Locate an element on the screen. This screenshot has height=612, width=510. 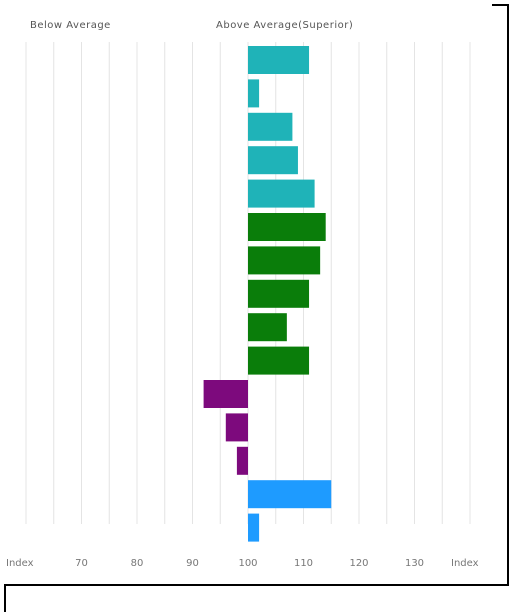
x-tick-label: 70 is located at coordinates (81, 563).